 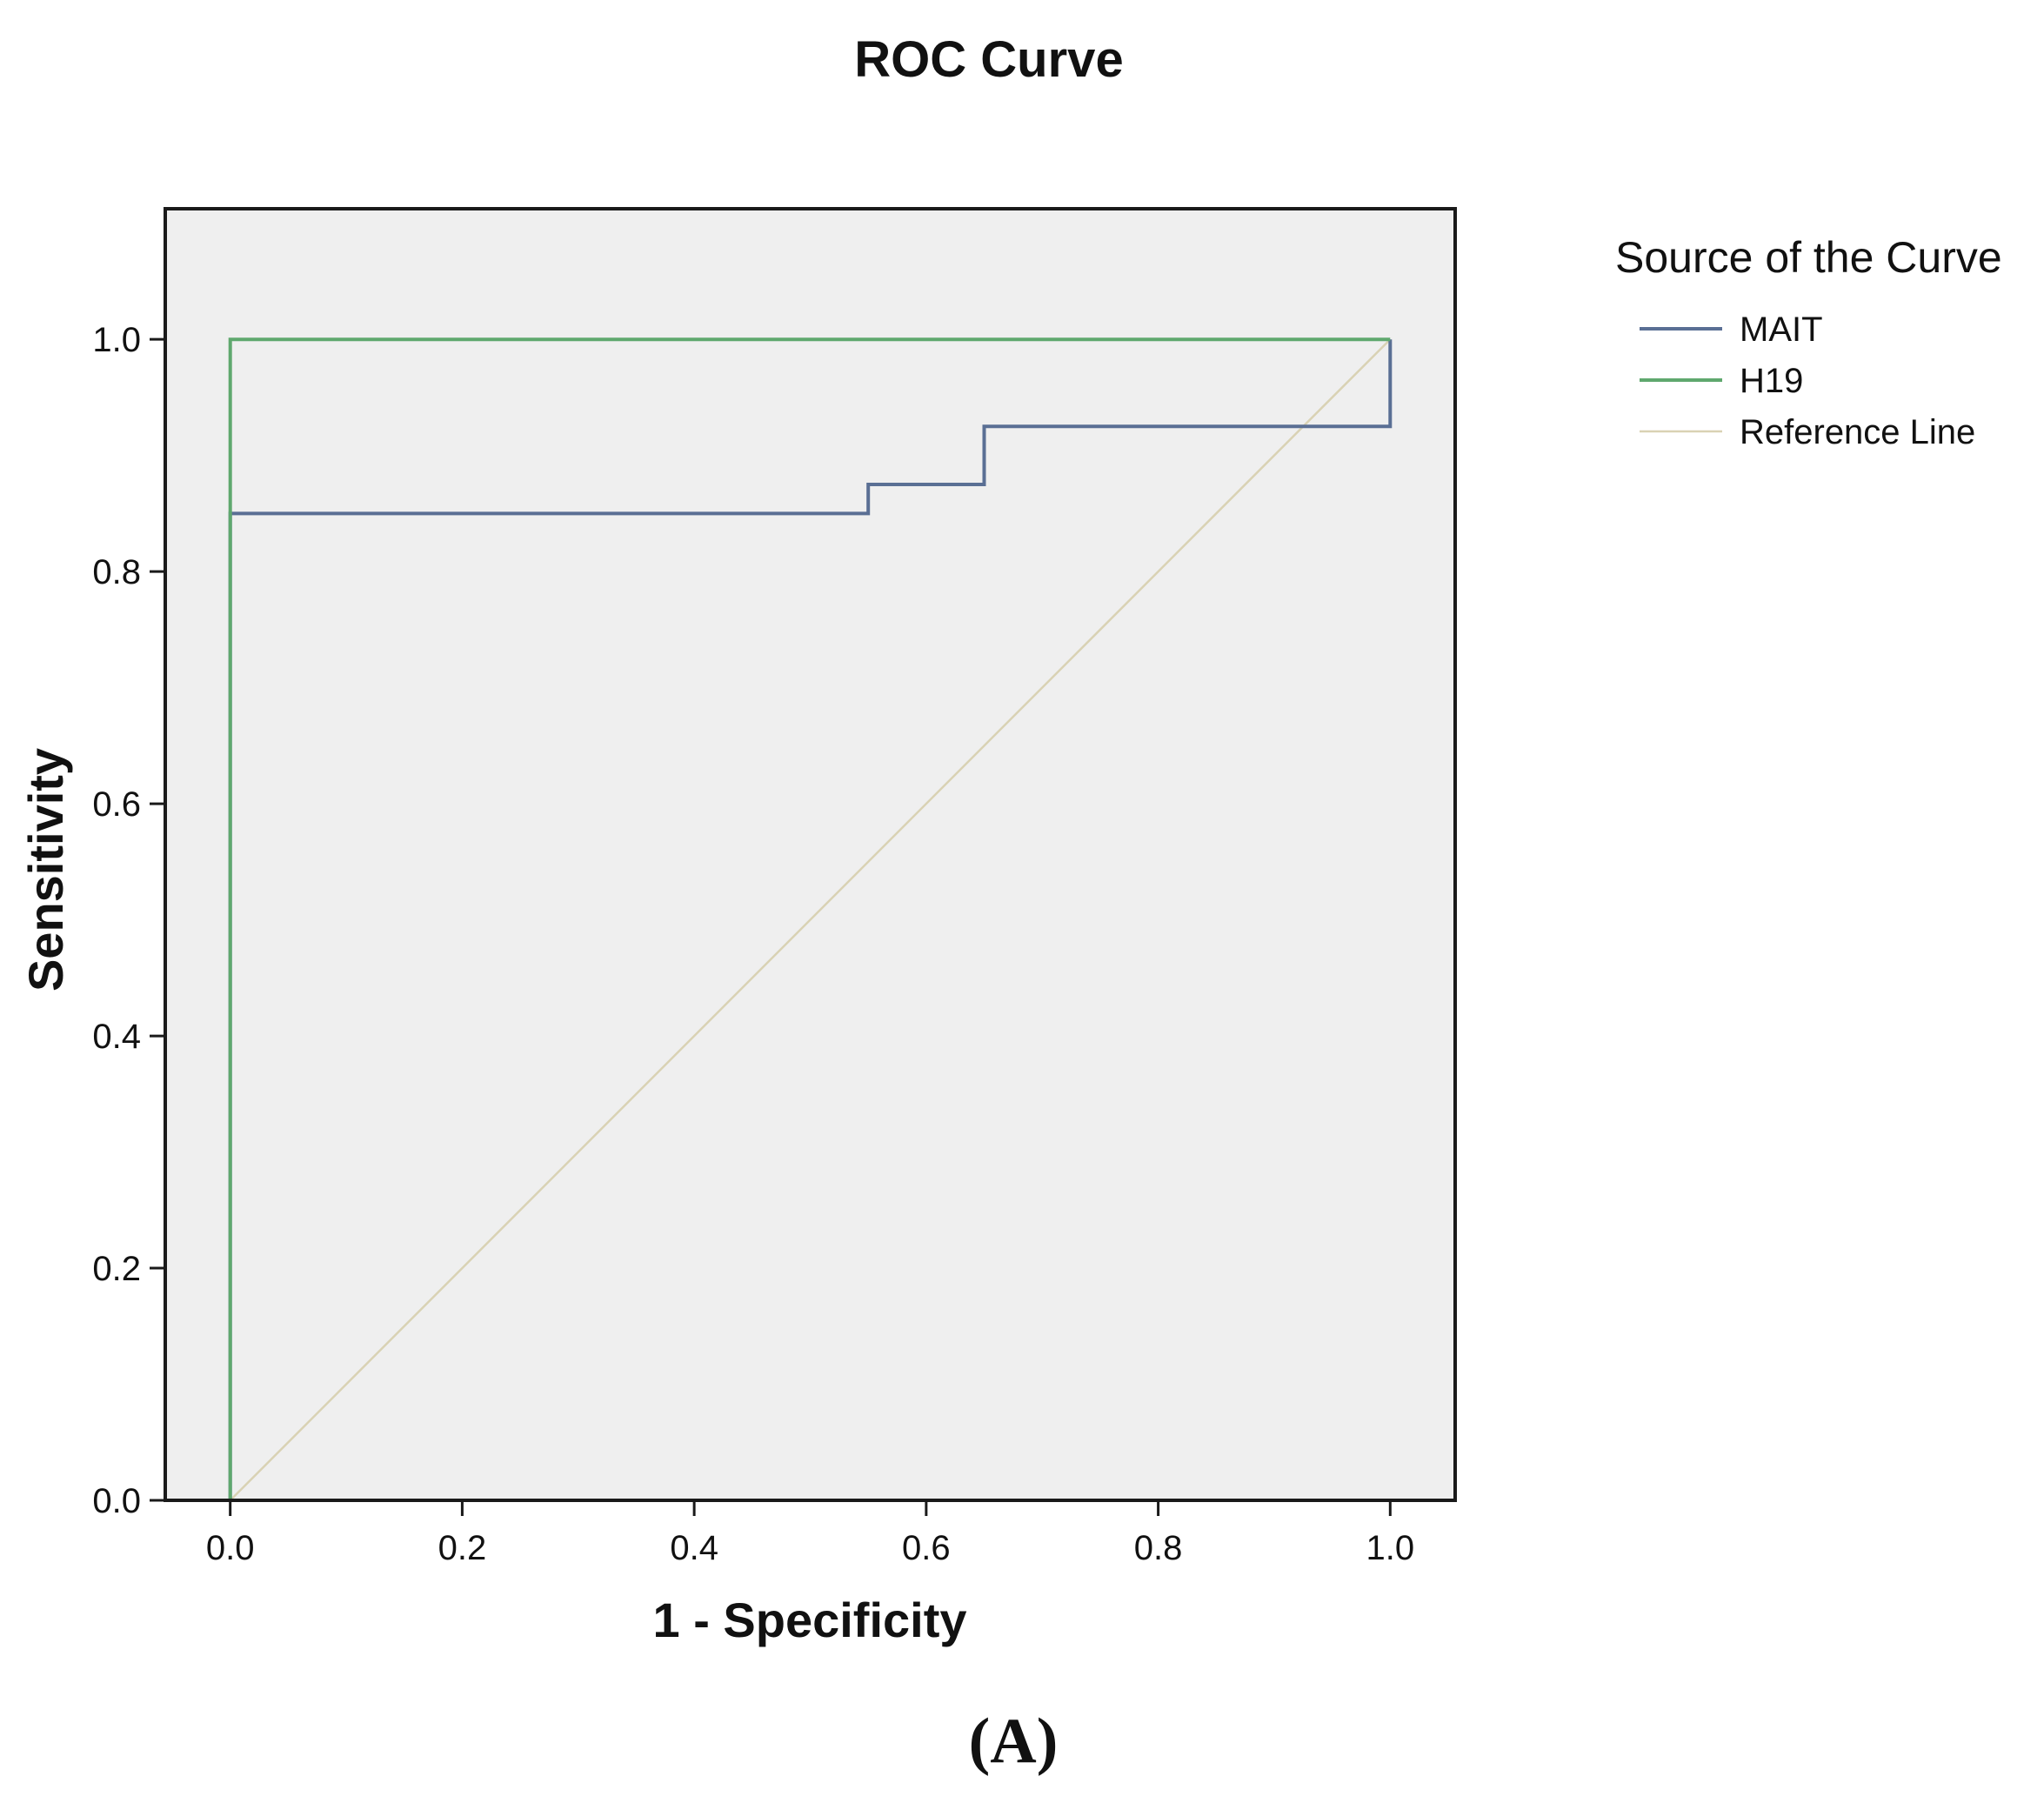 What do you see at coordinates (462, 1548) in the screenshot?
I see `x-tick-label: 0.2` at bounding box center [462, 1548].